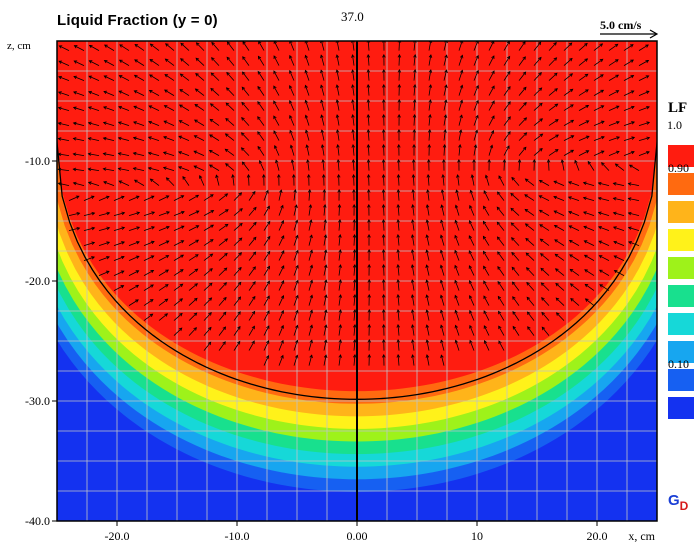  I want to click on legend-swatch, so click(681, 408).